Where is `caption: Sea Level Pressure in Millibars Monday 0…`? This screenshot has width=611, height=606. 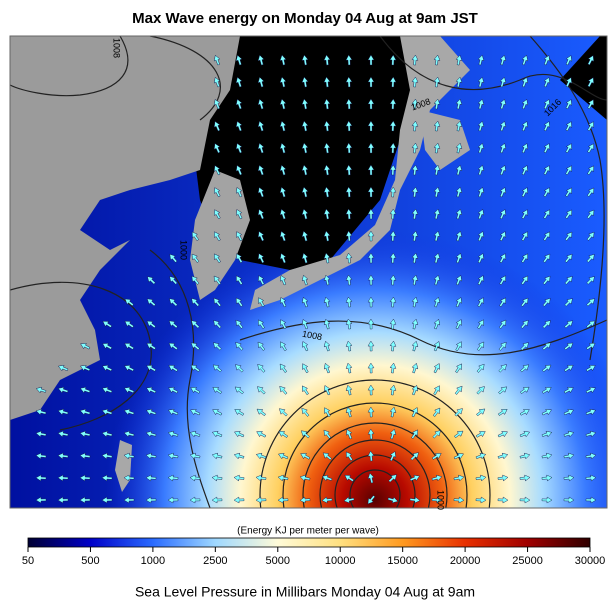 caption: Sea Level Pressure in Millibars Monday 0… is located at coordinates (305, 592).